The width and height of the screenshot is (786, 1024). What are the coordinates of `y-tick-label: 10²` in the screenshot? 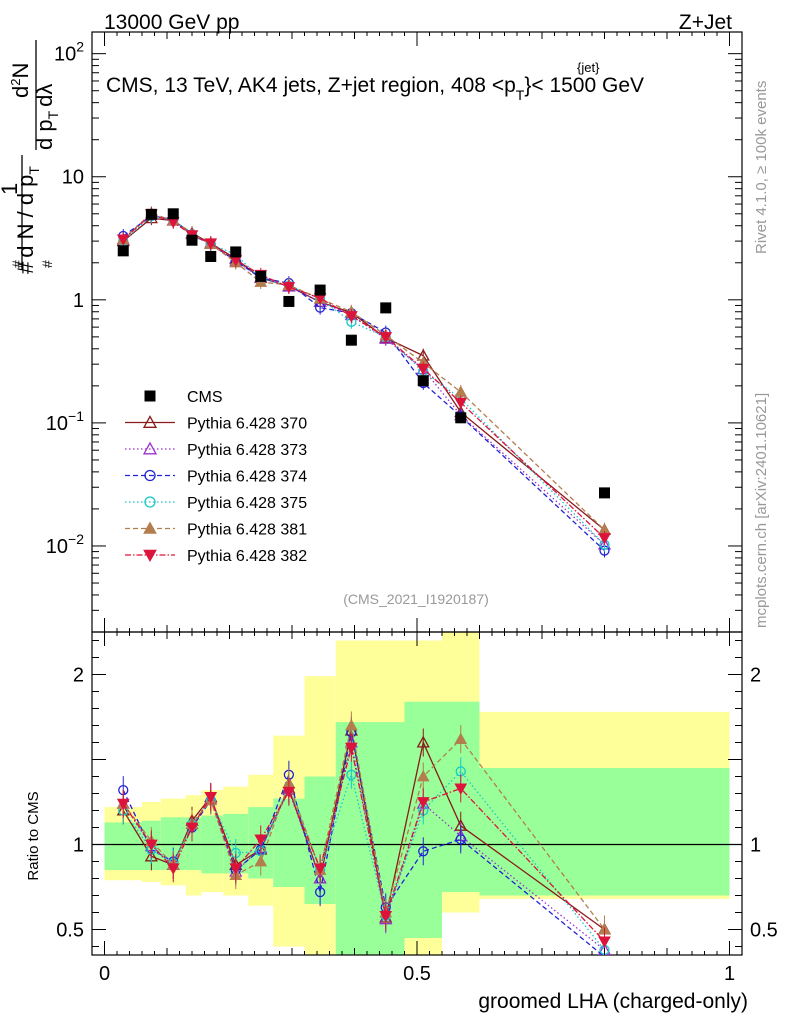 It's located at (69, 52).